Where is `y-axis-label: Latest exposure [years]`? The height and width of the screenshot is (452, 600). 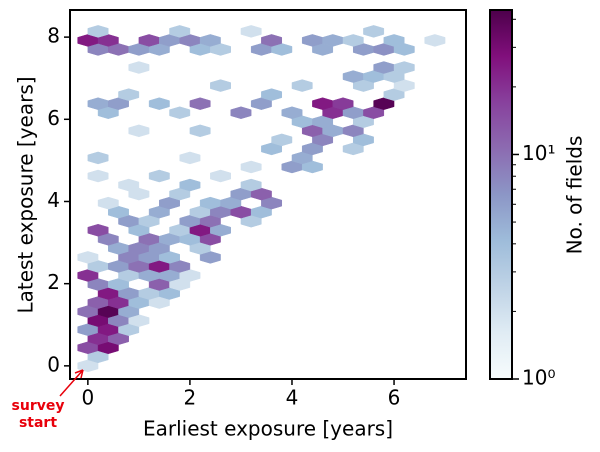
y-axis-label: Latest exposure [years] is located at coordinates (26, 194).